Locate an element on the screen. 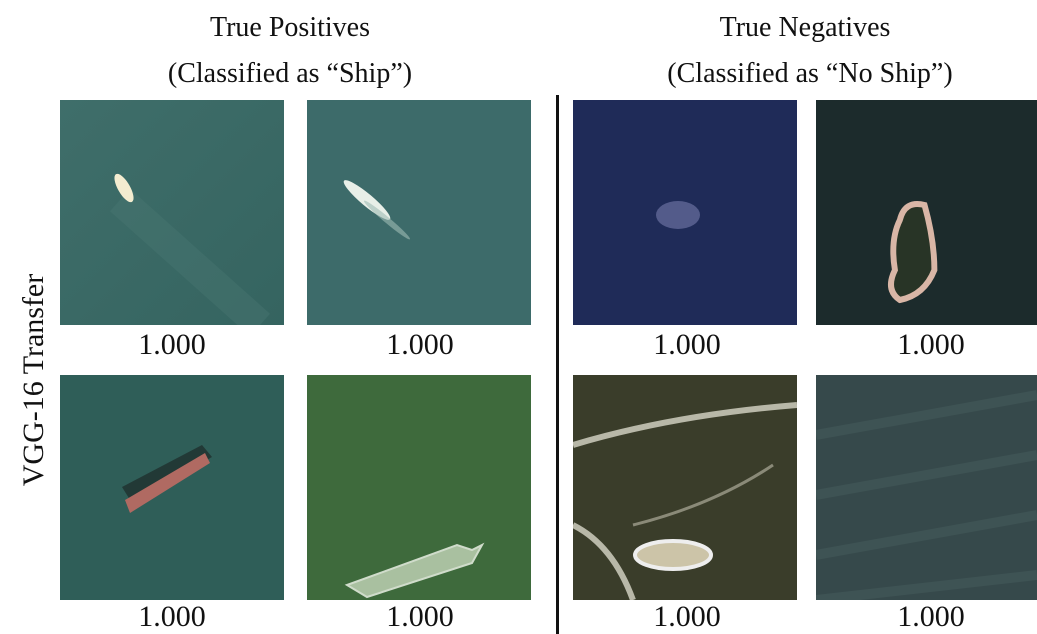  group-subtitle: (Classified as “No Ship”) is located at coordinates (810, 73).